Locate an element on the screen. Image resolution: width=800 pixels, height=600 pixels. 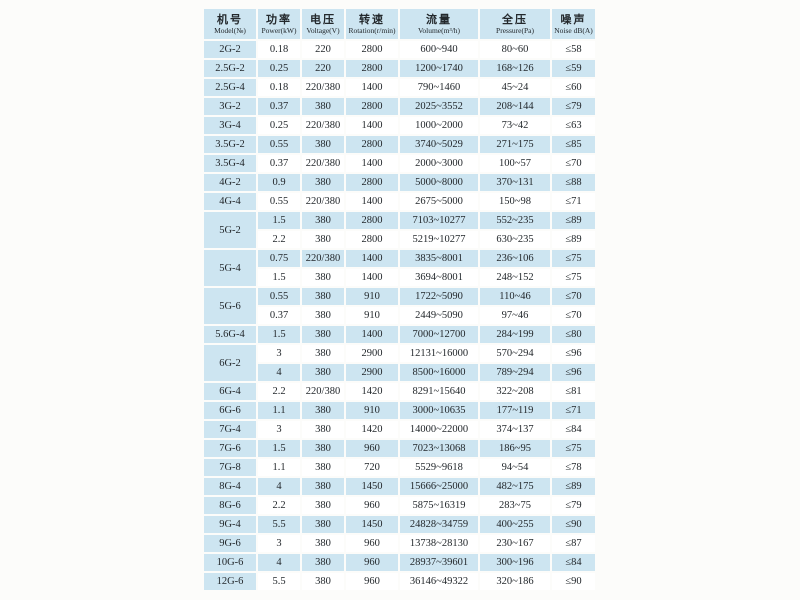
pressure-cell: 322~208 is located at coordinates (515, 391).